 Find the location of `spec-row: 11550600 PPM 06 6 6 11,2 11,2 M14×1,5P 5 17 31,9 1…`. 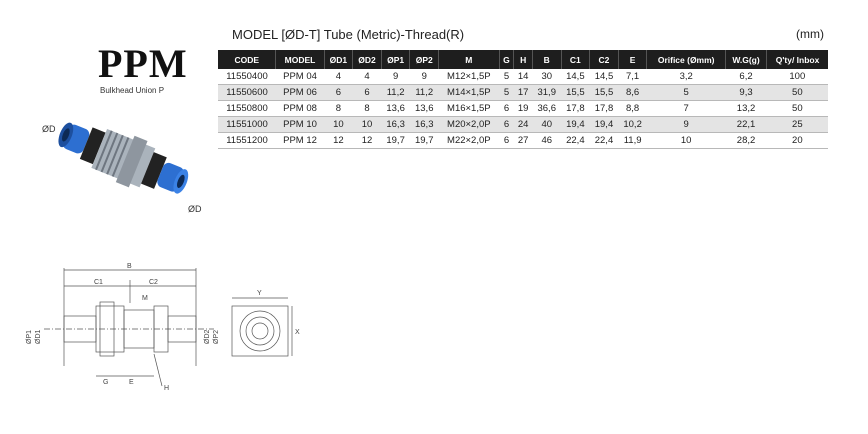

spec-row: 11550600 PPM 06 6 6 11,2 11,2 M14×1,5P 5 17 31,9 1… is located at coordinates (523, 92).